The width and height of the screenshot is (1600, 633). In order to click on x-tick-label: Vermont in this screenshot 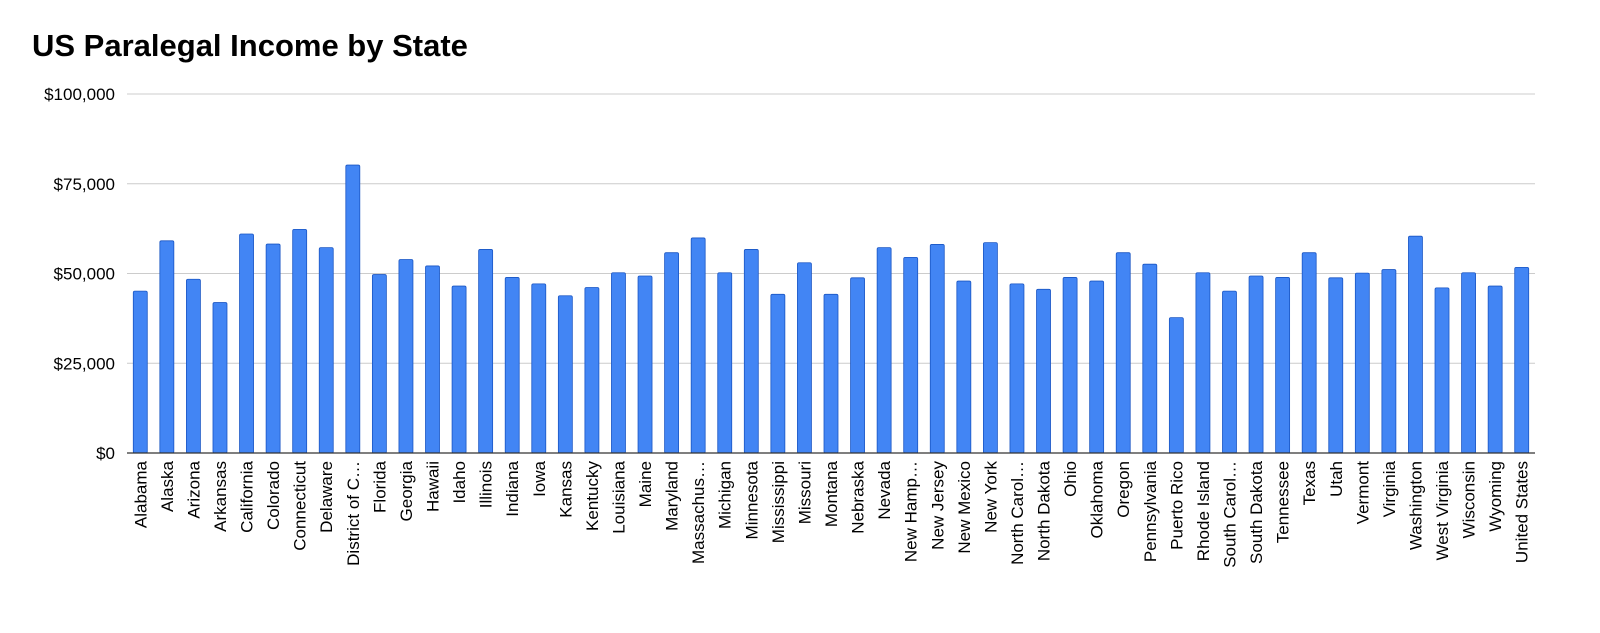, I will do `click(1362, 493)`.